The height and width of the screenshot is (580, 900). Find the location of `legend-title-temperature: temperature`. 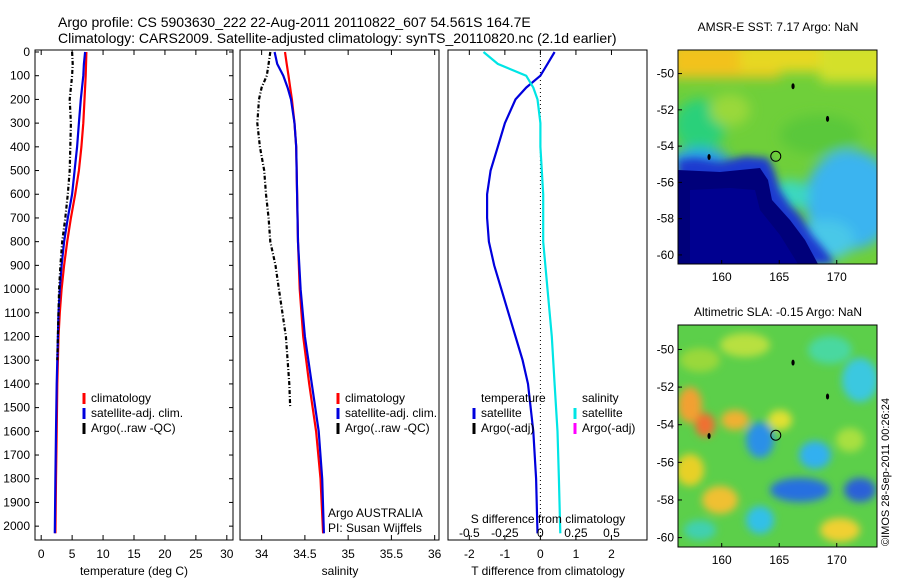

legend-title-temperature: temperature is located at coordinates (513, 398).